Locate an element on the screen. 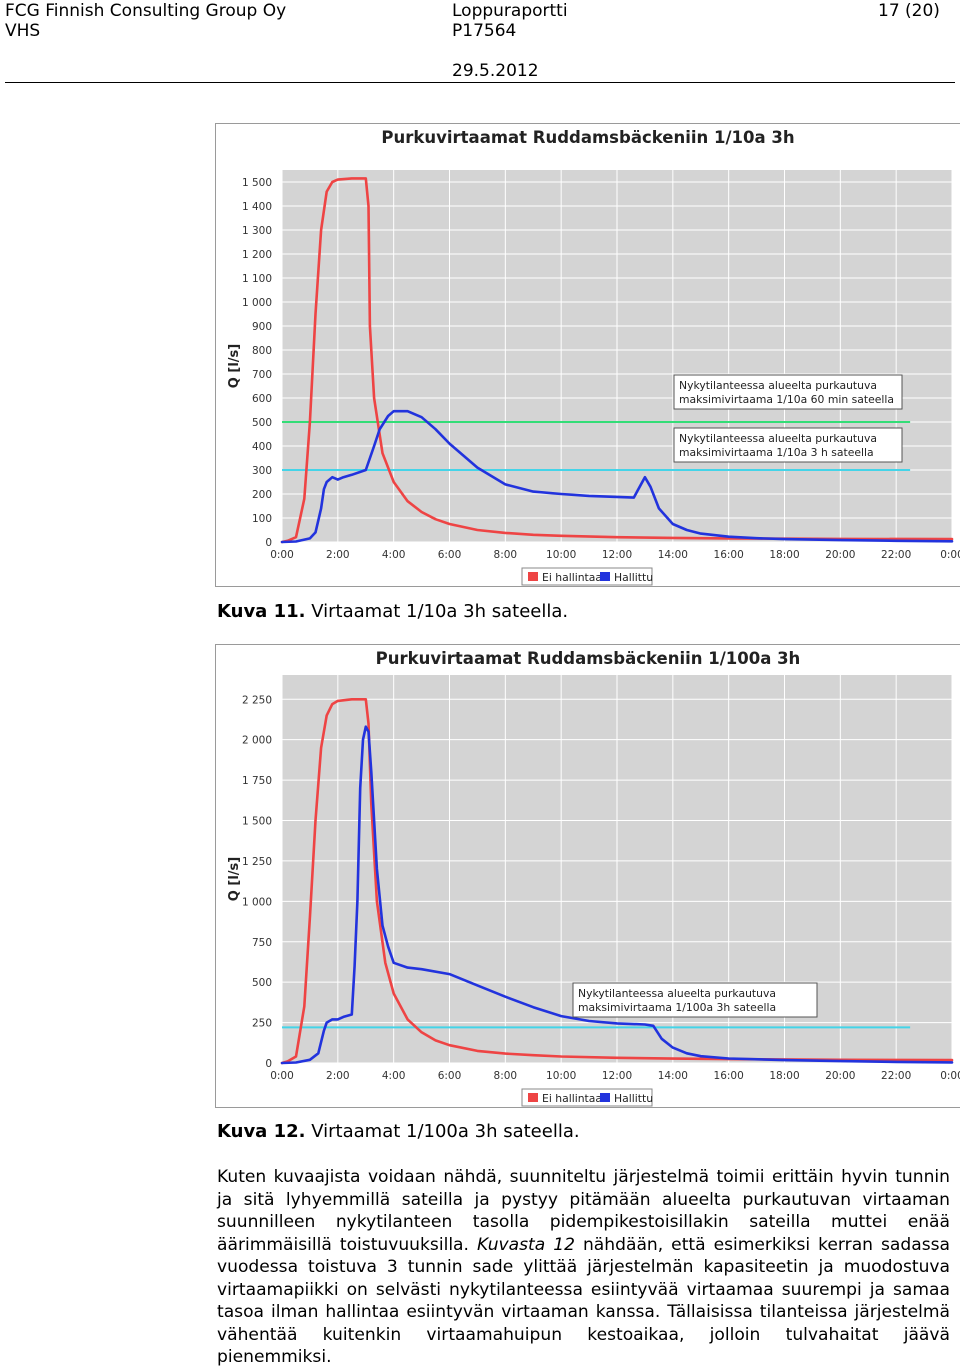  y-tick-label: 300 is located at coordinates (262, 471).